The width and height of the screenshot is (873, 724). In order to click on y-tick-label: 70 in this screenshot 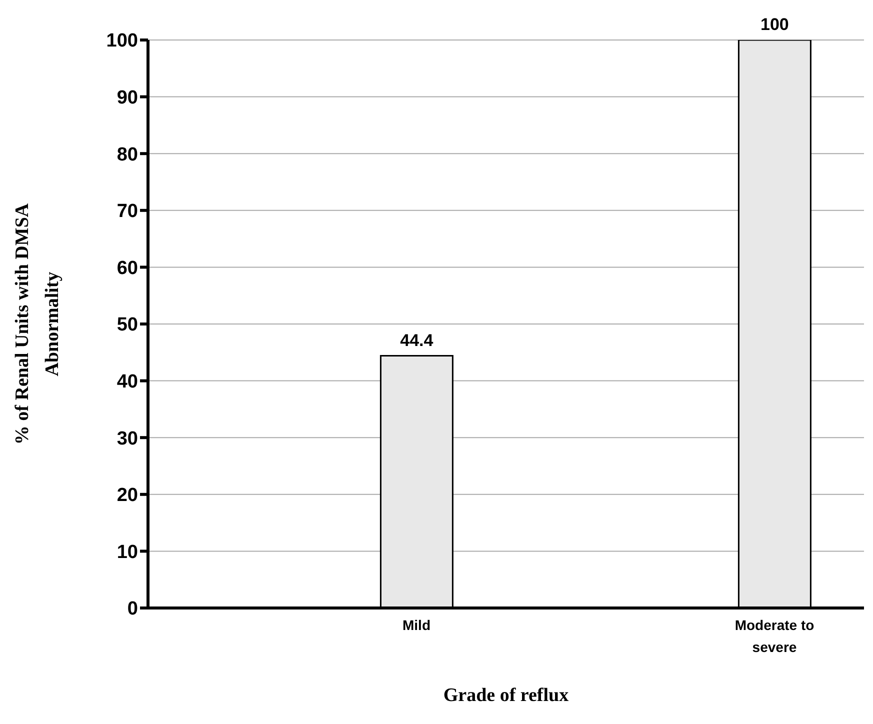, I will do `click(127, 211)`.